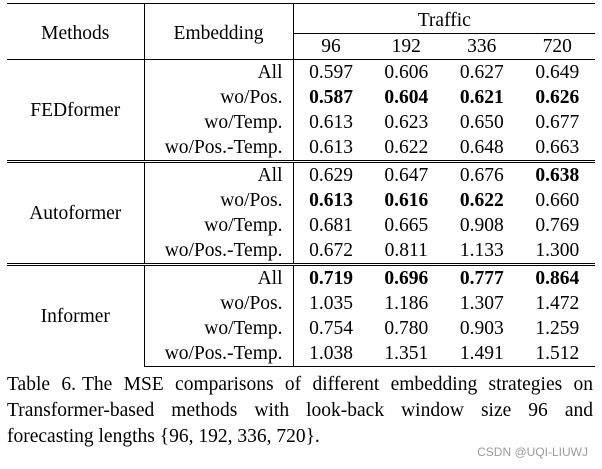 Image resolution: width=602 pixels, height=469 pixels. I want to click on method-name: Informer, so click(76, 315).